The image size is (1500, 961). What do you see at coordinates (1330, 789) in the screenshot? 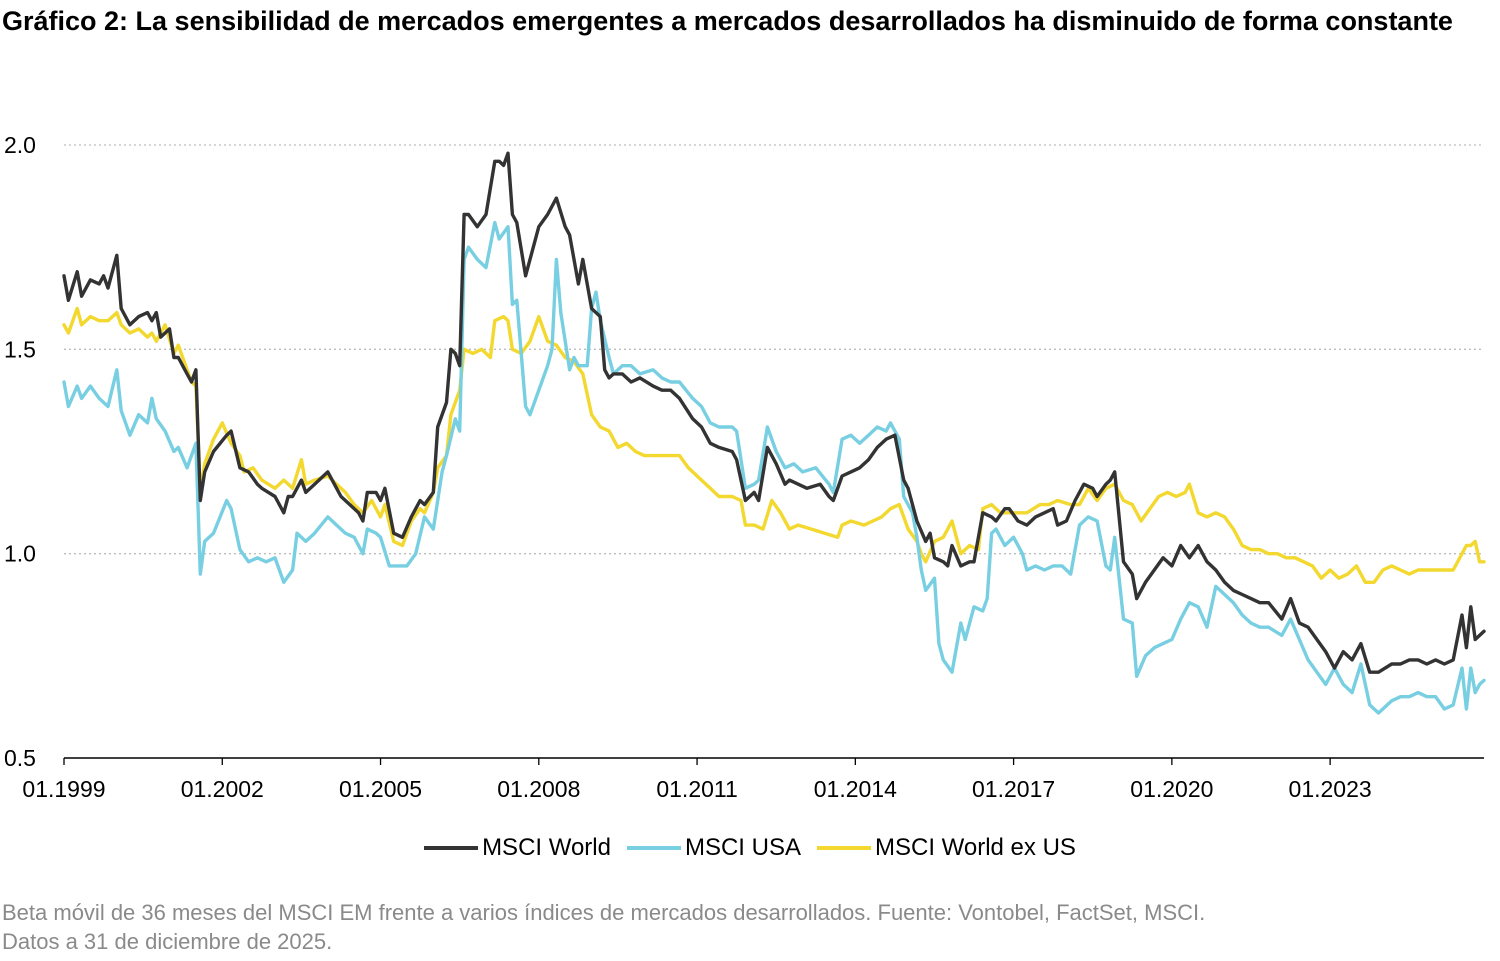
I see `x-tick-label: 01.2023` at bounding box center [1330, 789].